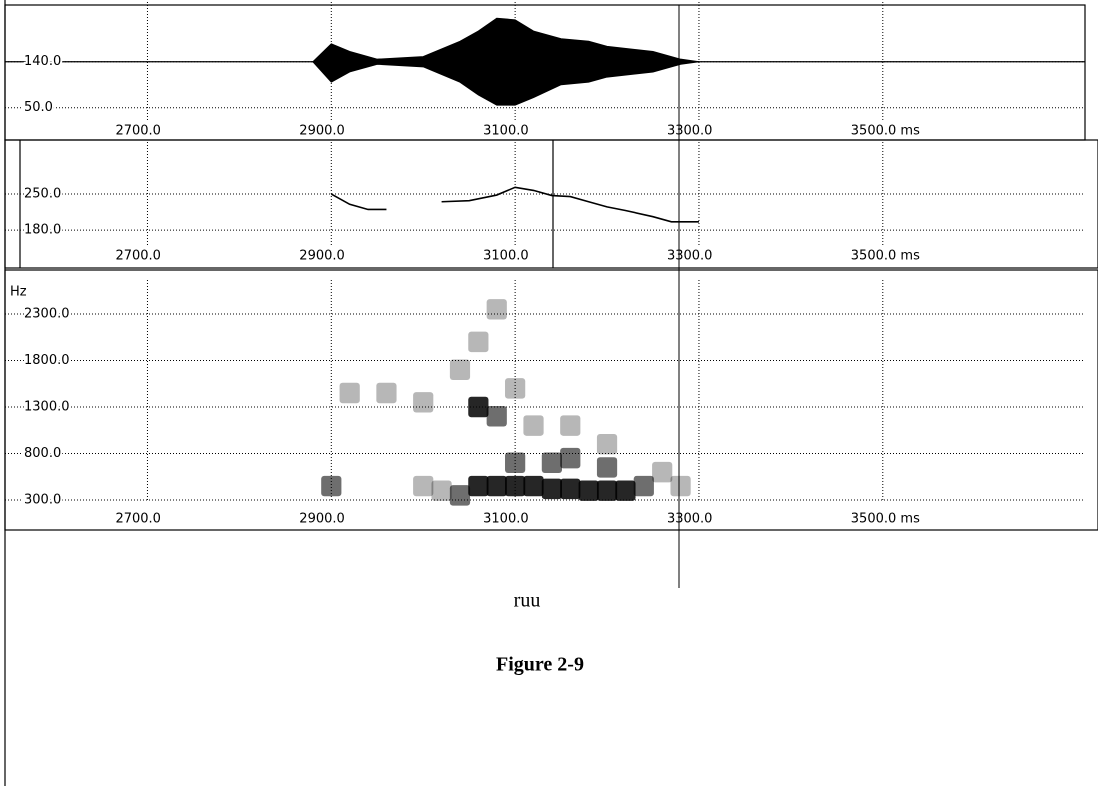 This screenshot has height=786, width=1098. Describe the element at coordinates (527, 601) in the screenshot. I see `word-label: ruu` at that location.